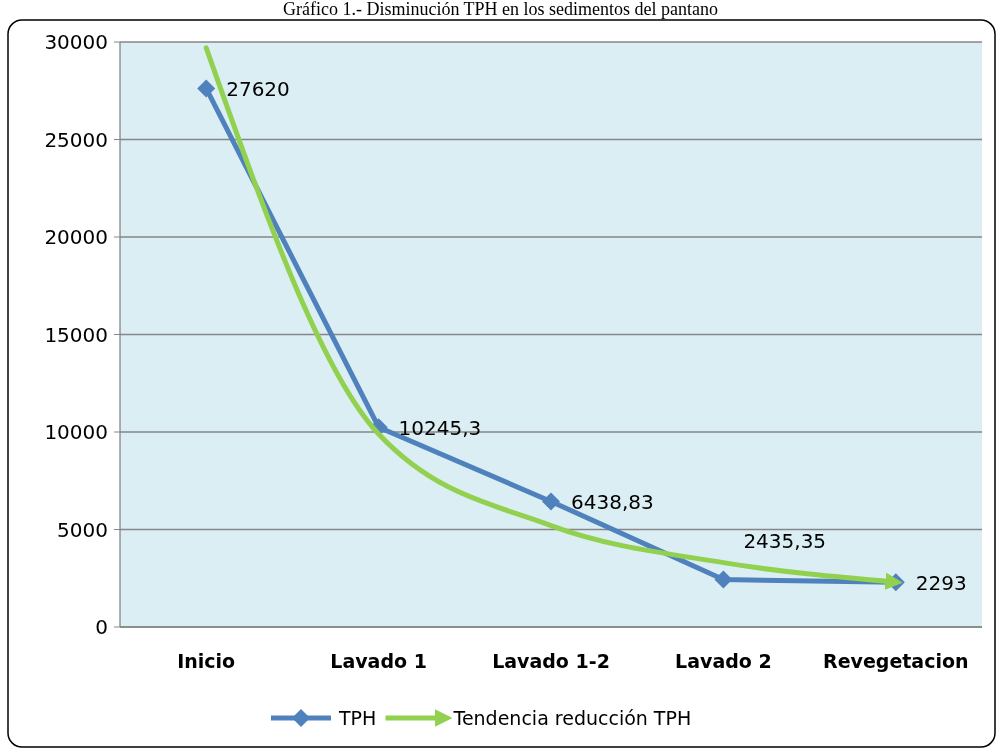 This screenshot has width=1001, height=751. What do you see at coordinates (76, 139) in the screenshot?
I see `y-tick-label: 25000` at bounding box center [76, 139].